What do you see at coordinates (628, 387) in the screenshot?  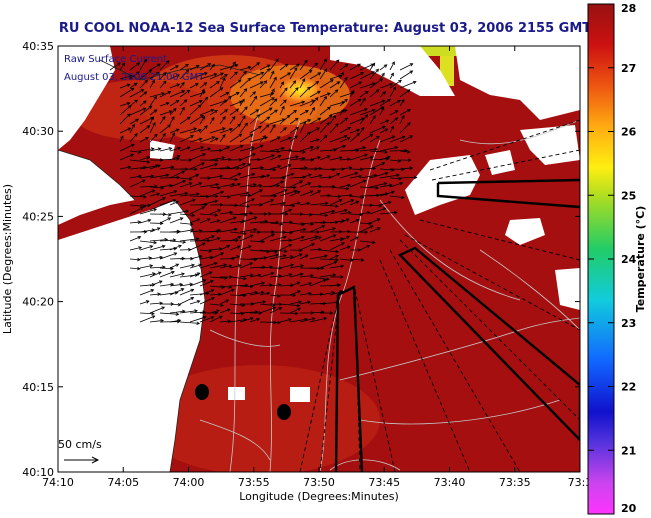 I see `colorbar-tick-label: 22` at bounding box center [628, 387].